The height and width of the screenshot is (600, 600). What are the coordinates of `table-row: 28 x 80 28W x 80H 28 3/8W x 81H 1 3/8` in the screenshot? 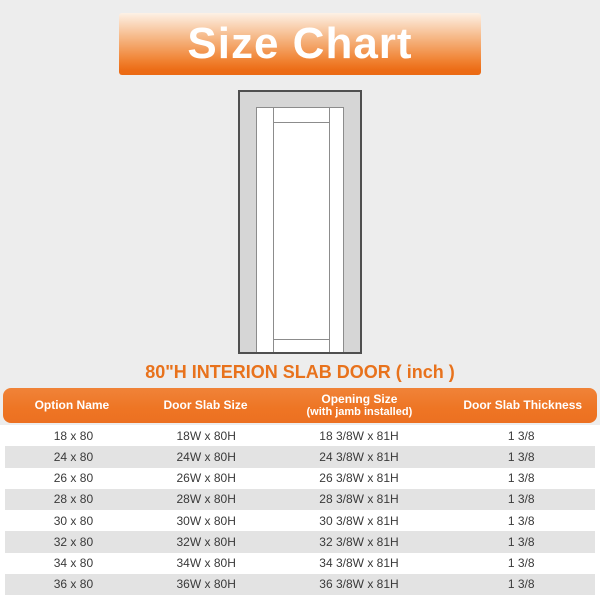 It's located at (300, 499).